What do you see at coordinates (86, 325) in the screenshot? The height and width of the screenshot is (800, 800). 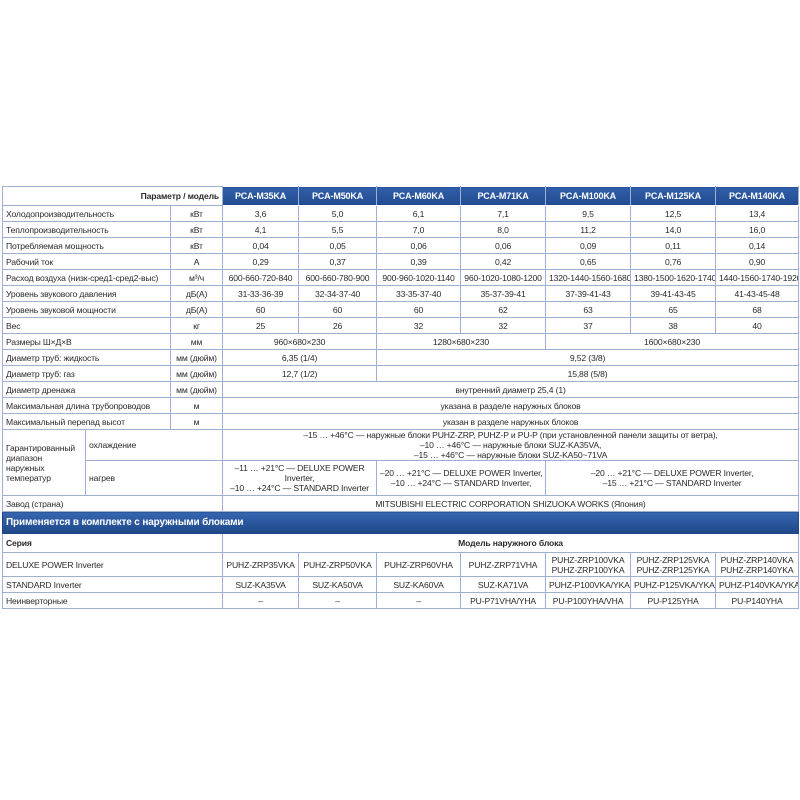 I see `param-label: Вес` at bounding box center [86, 325].